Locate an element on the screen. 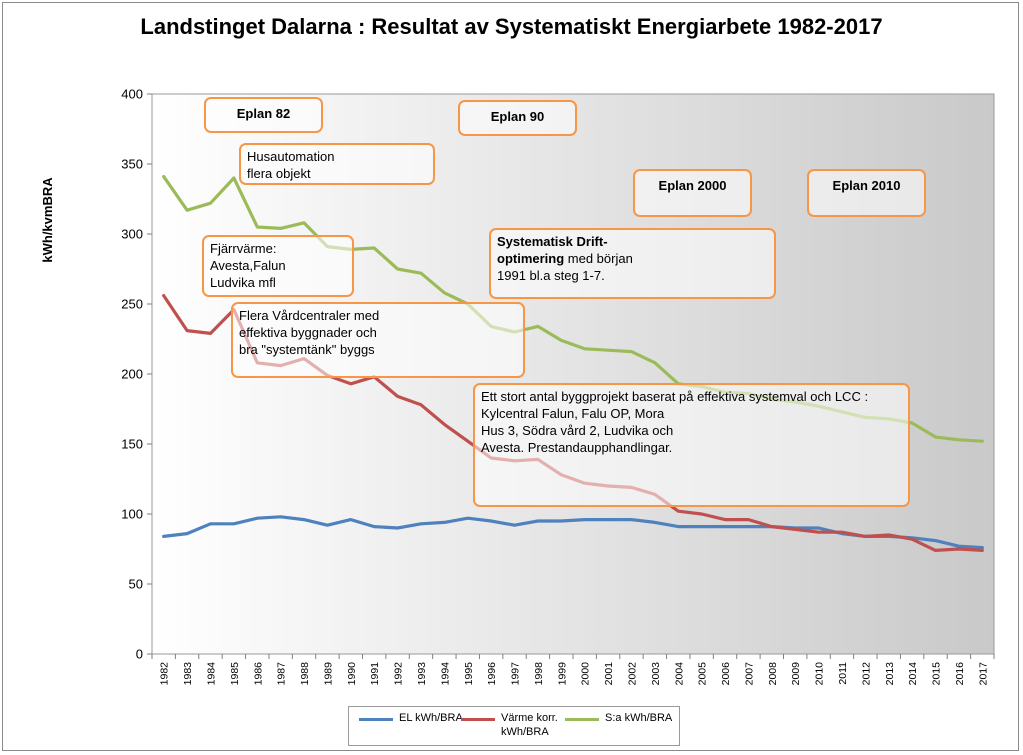  x-tick-label: 2015 is located at coordinates (937, 674).